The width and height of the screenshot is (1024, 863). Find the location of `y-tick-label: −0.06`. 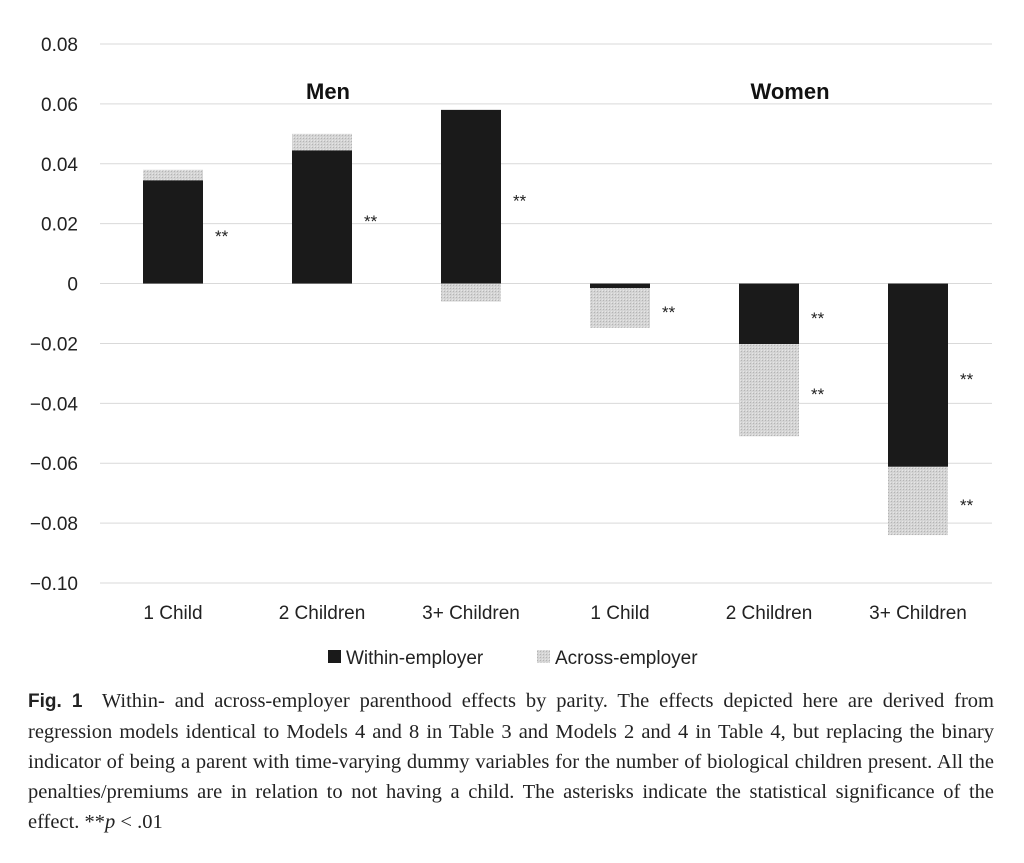

y-tick-label: −0.06 is located at coordinates (54, 464).